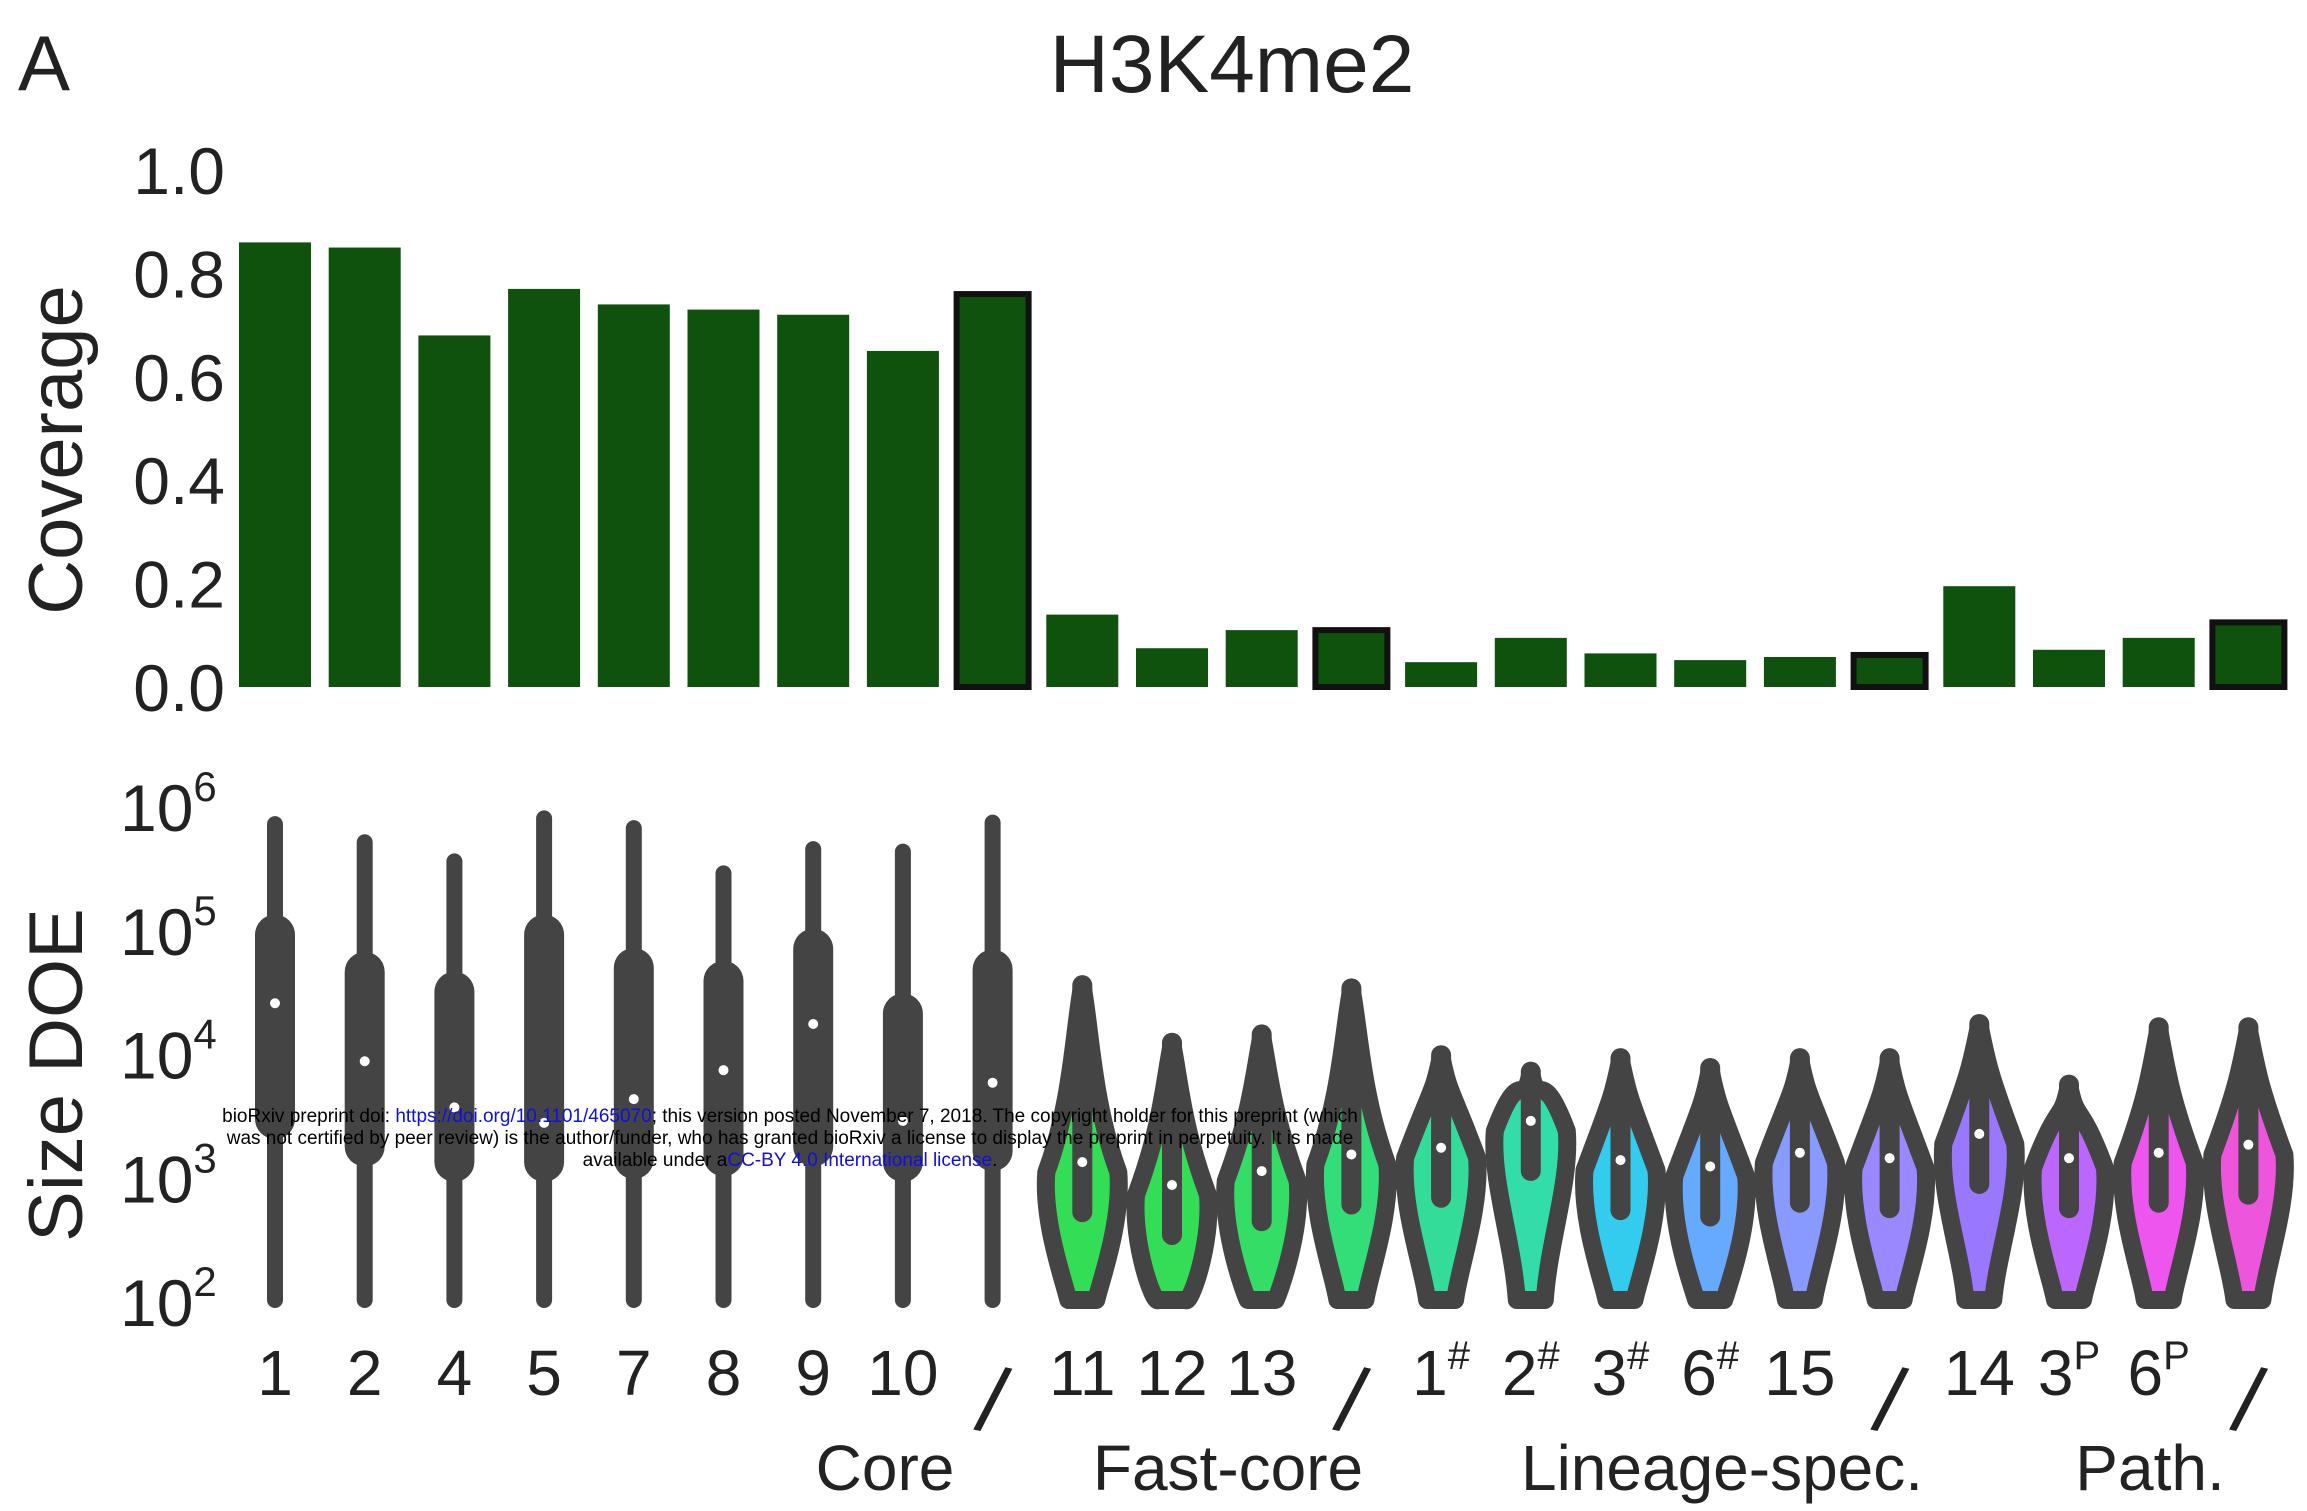 The width and height of the screenshot is (2307, 1511). Describe the element at coordinates (179, 378) in the screenshot. I see `bar-ytick-label: 0.6` at that location.